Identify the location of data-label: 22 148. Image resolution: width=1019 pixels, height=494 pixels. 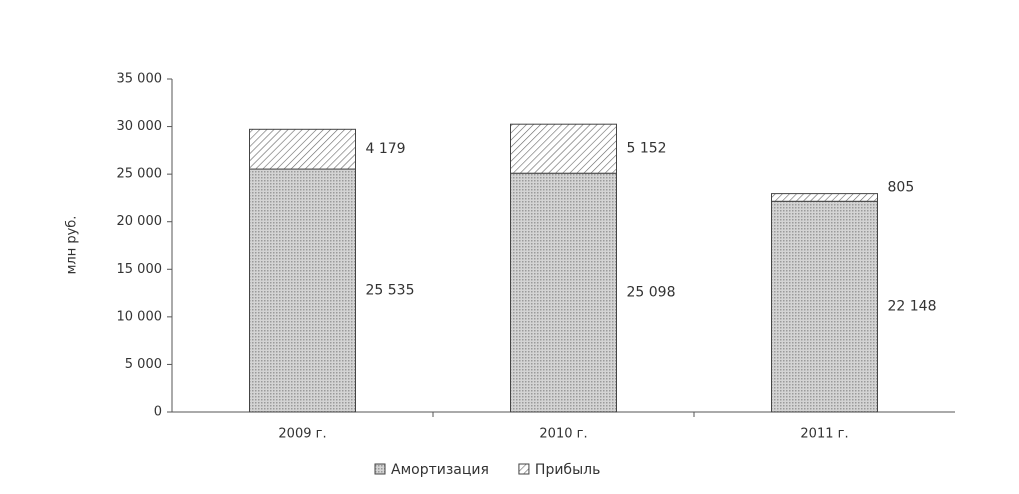
(912, 307).